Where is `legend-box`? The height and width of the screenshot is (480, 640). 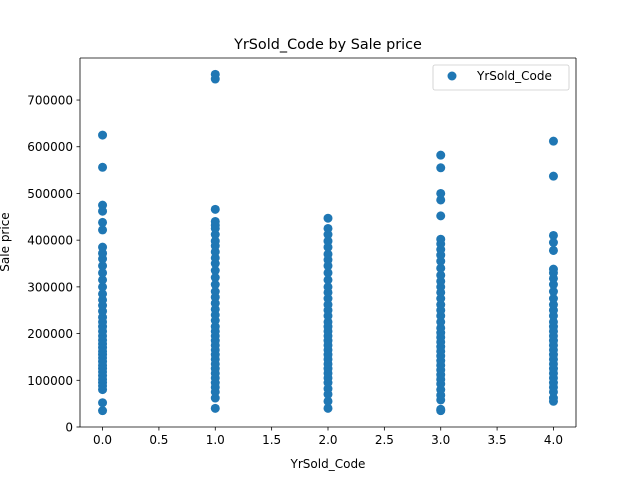
legend-box is located at coordinates (501, 77).